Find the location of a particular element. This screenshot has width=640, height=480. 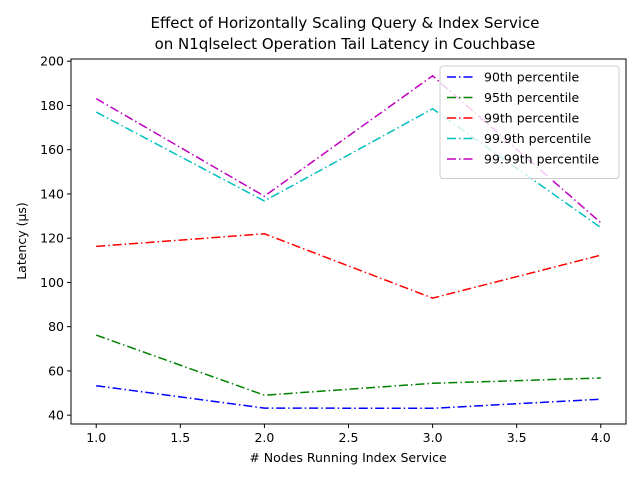

y-tick-label: 140 is located at coordinates (52, 193).